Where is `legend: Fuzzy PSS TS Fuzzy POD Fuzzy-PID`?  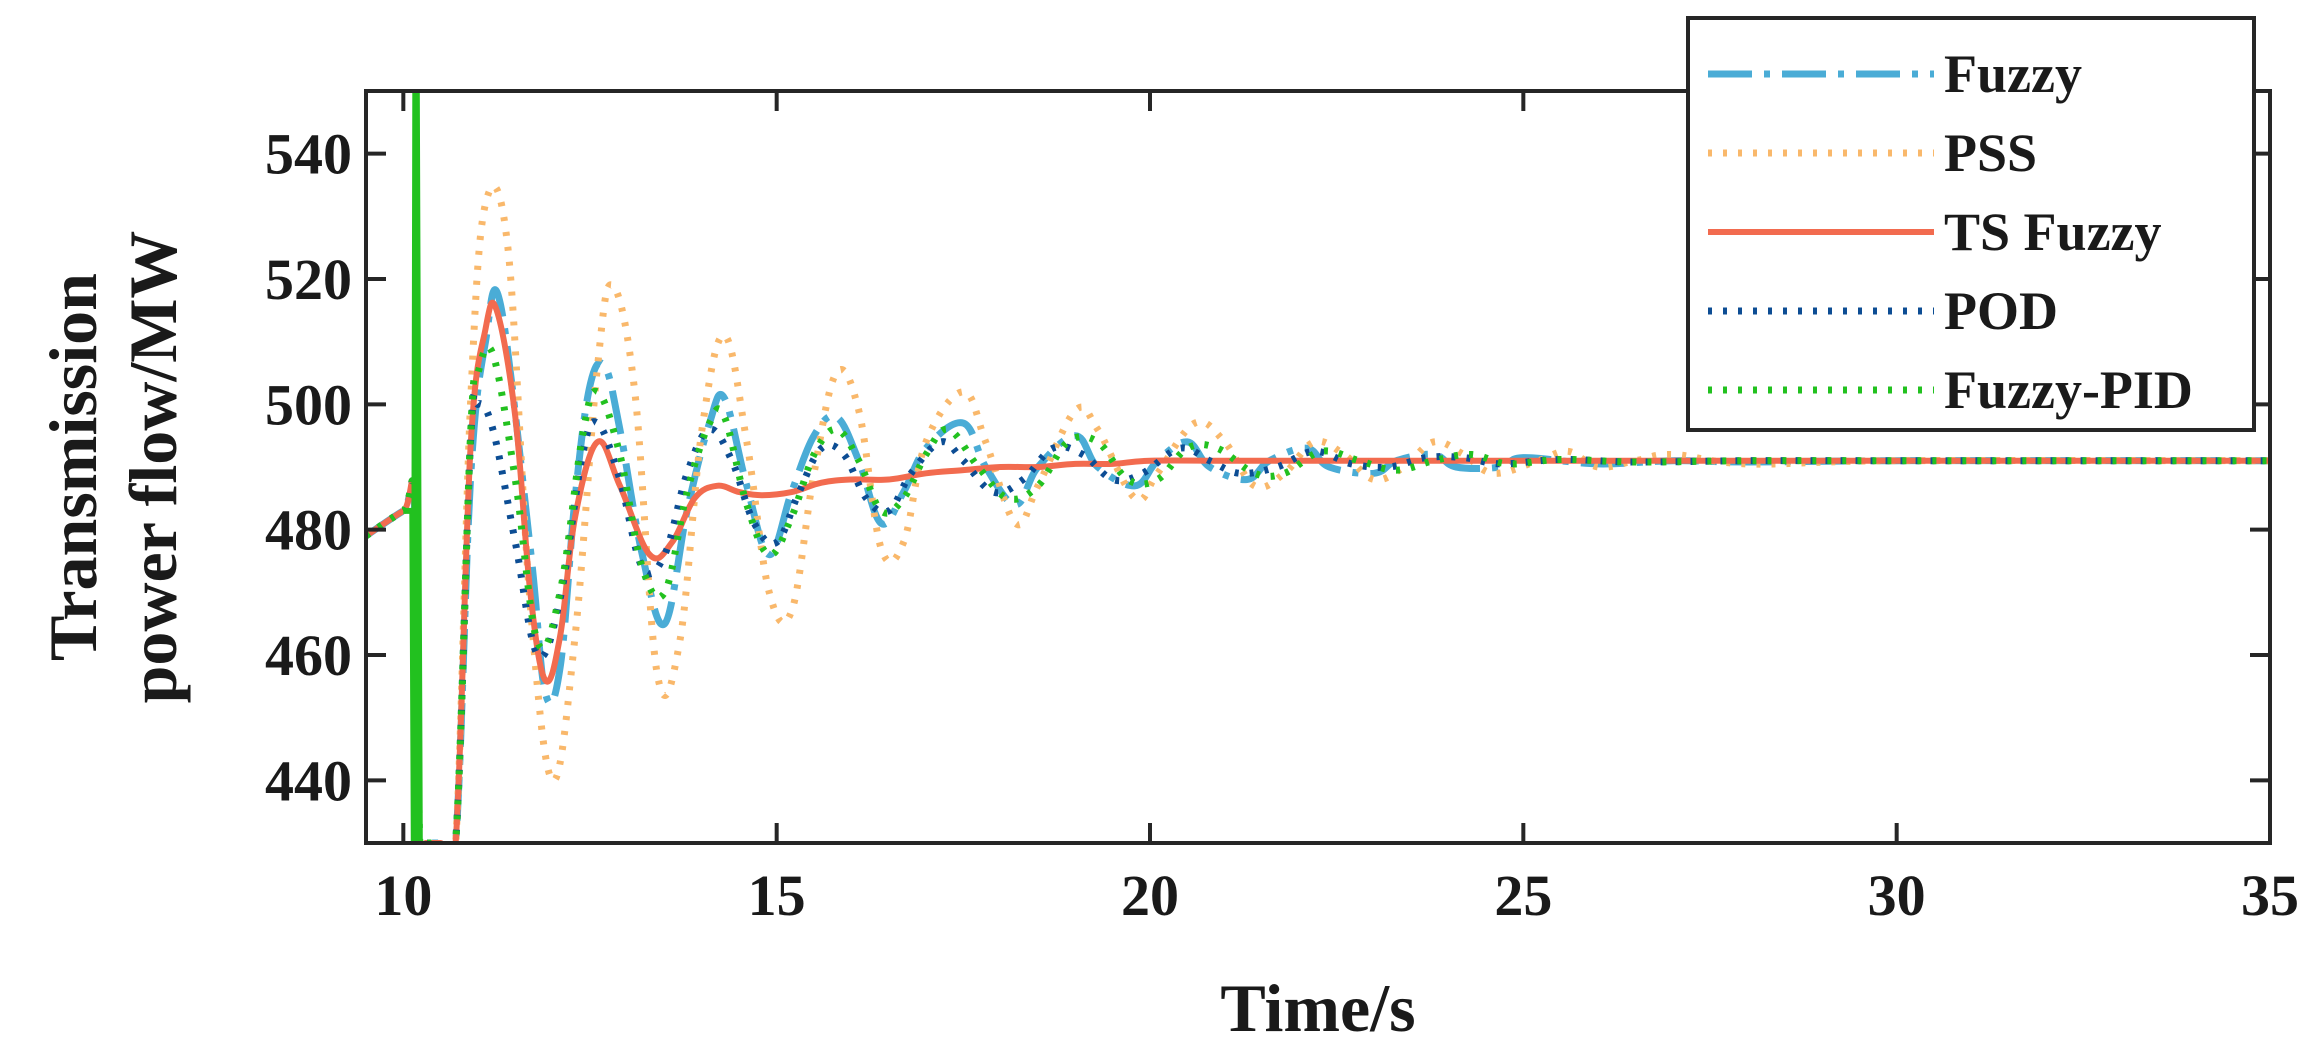 legend: Fuzzy PSS TS Fuzzy POD Fuzzy-PID is located at coordinates (1971, 224).